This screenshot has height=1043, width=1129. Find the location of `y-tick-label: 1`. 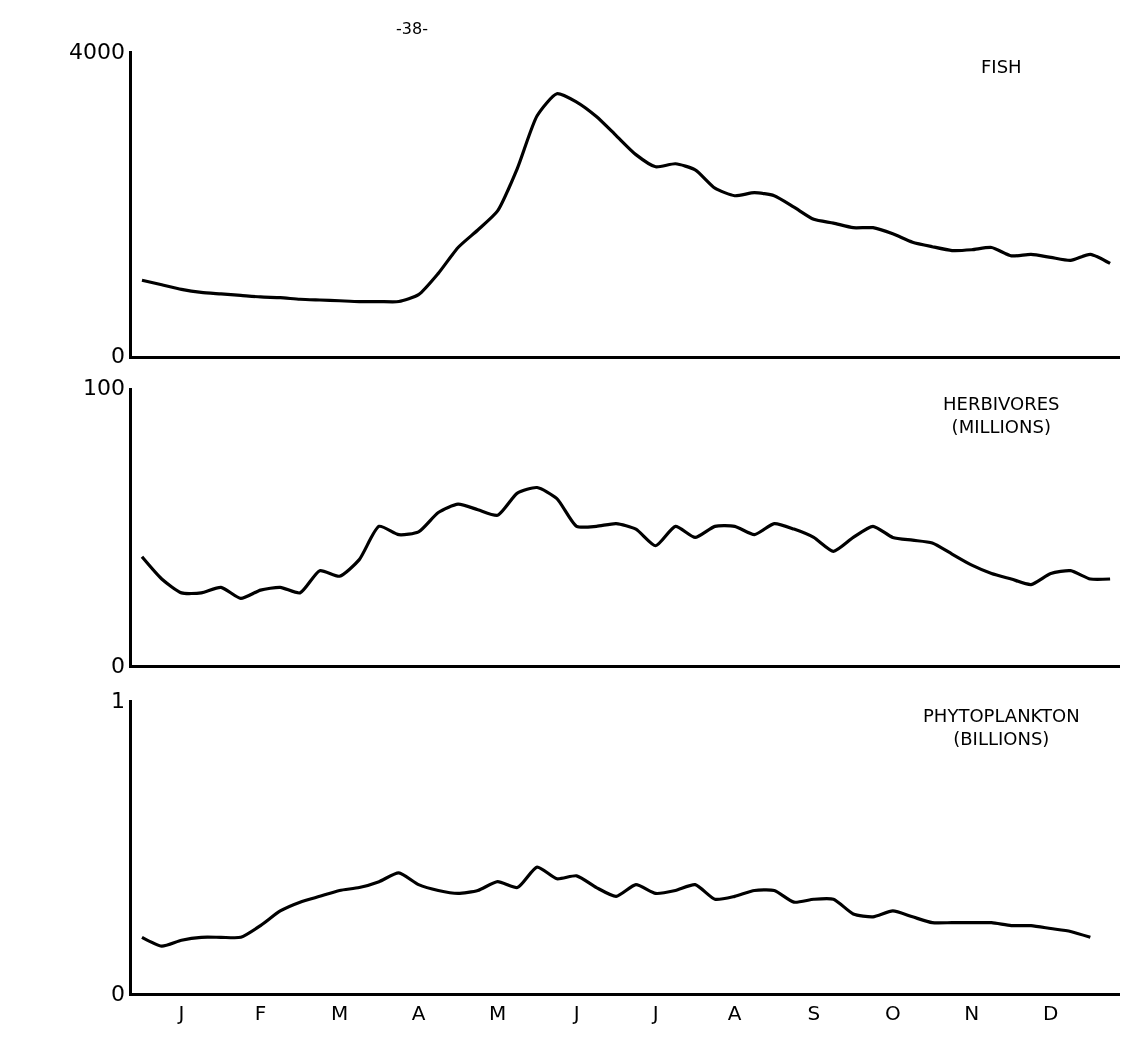

y-tick-label: 1 is located at coordinates (117, 700).